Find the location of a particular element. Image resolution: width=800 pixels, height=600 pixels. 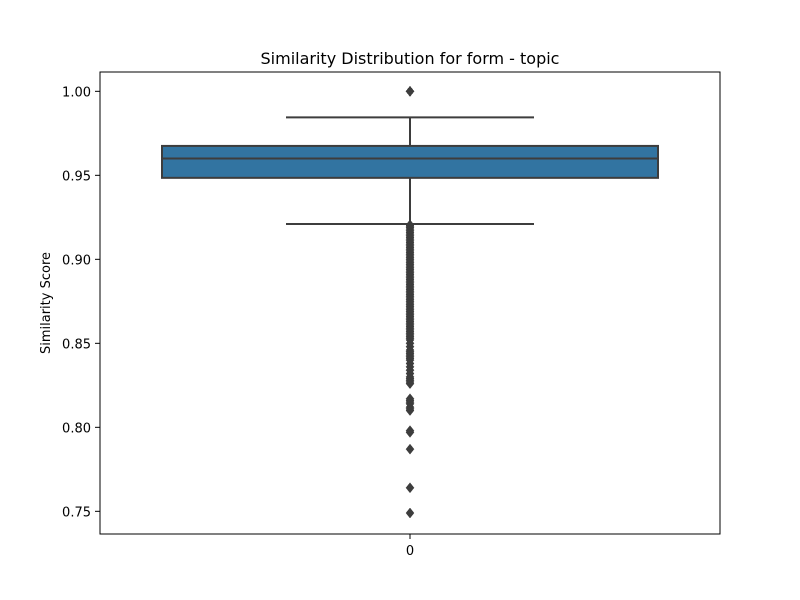

x-tick-label: 0 is located at coordinates (410, 551).